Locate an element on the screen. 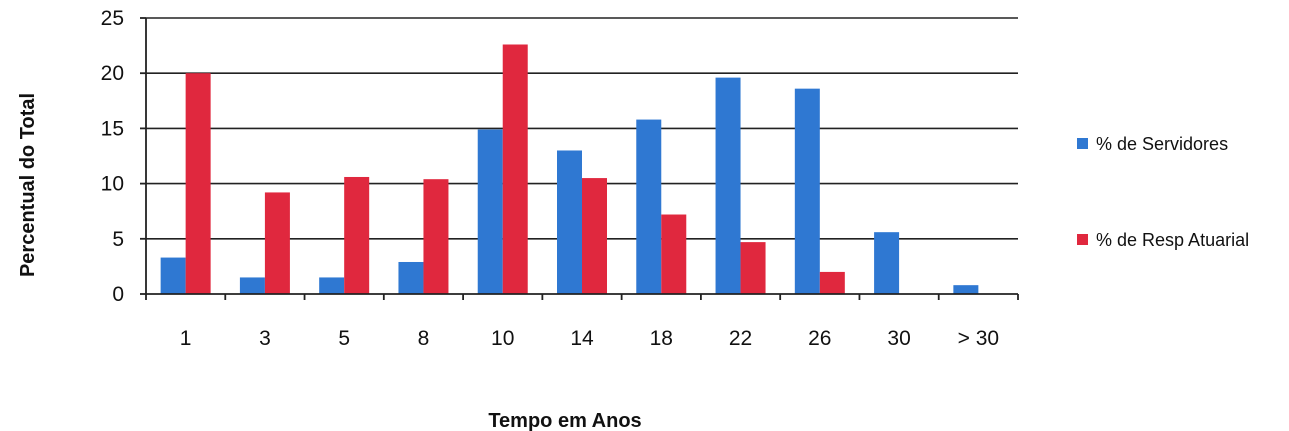  y-tick-label: 0 is located at coordinates (118, 294).